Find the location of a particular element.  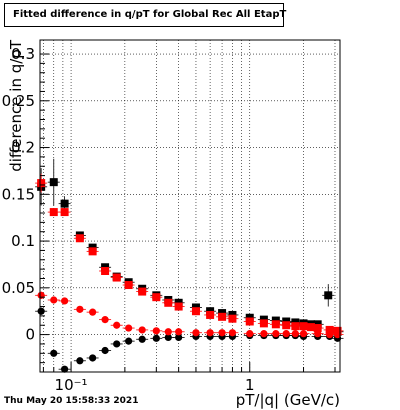

y-axis-title: difference in q/pT is located at coordinates (16, 105).